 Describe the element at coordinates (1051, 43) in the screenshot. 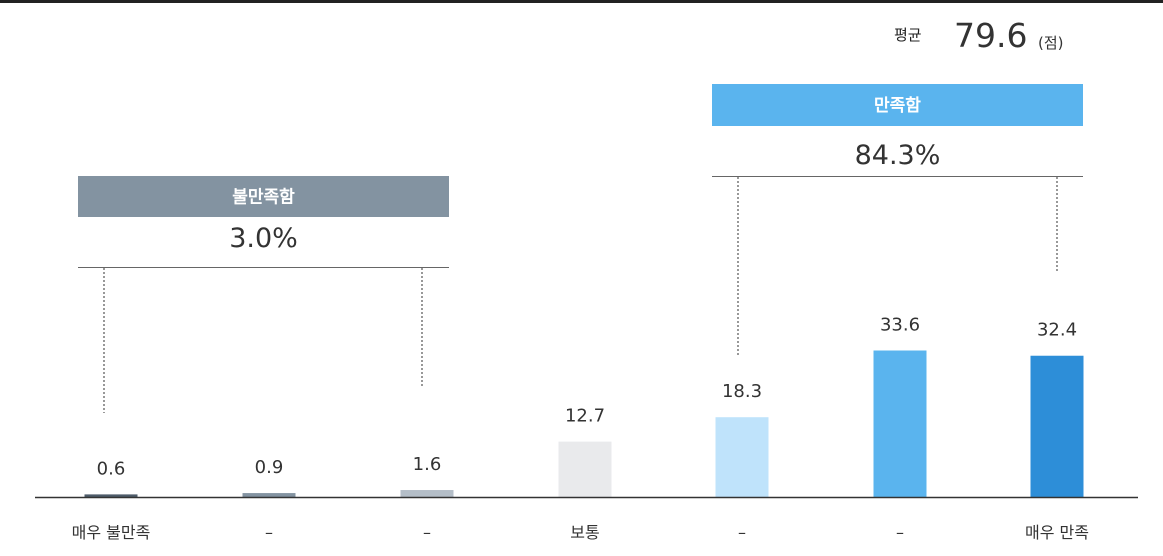

I see `average-unit: (점)` at that location.